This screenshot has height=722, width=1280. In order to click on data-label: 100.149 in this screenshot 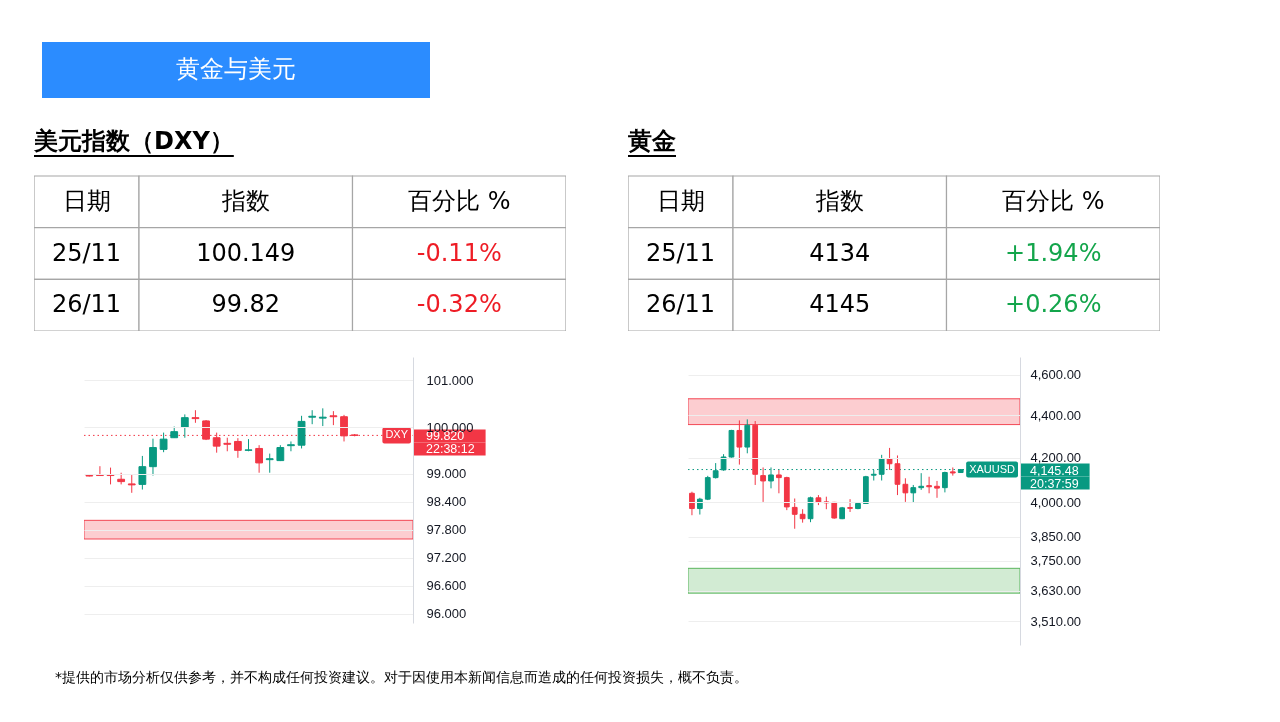, I will do `click(246, 252)`.